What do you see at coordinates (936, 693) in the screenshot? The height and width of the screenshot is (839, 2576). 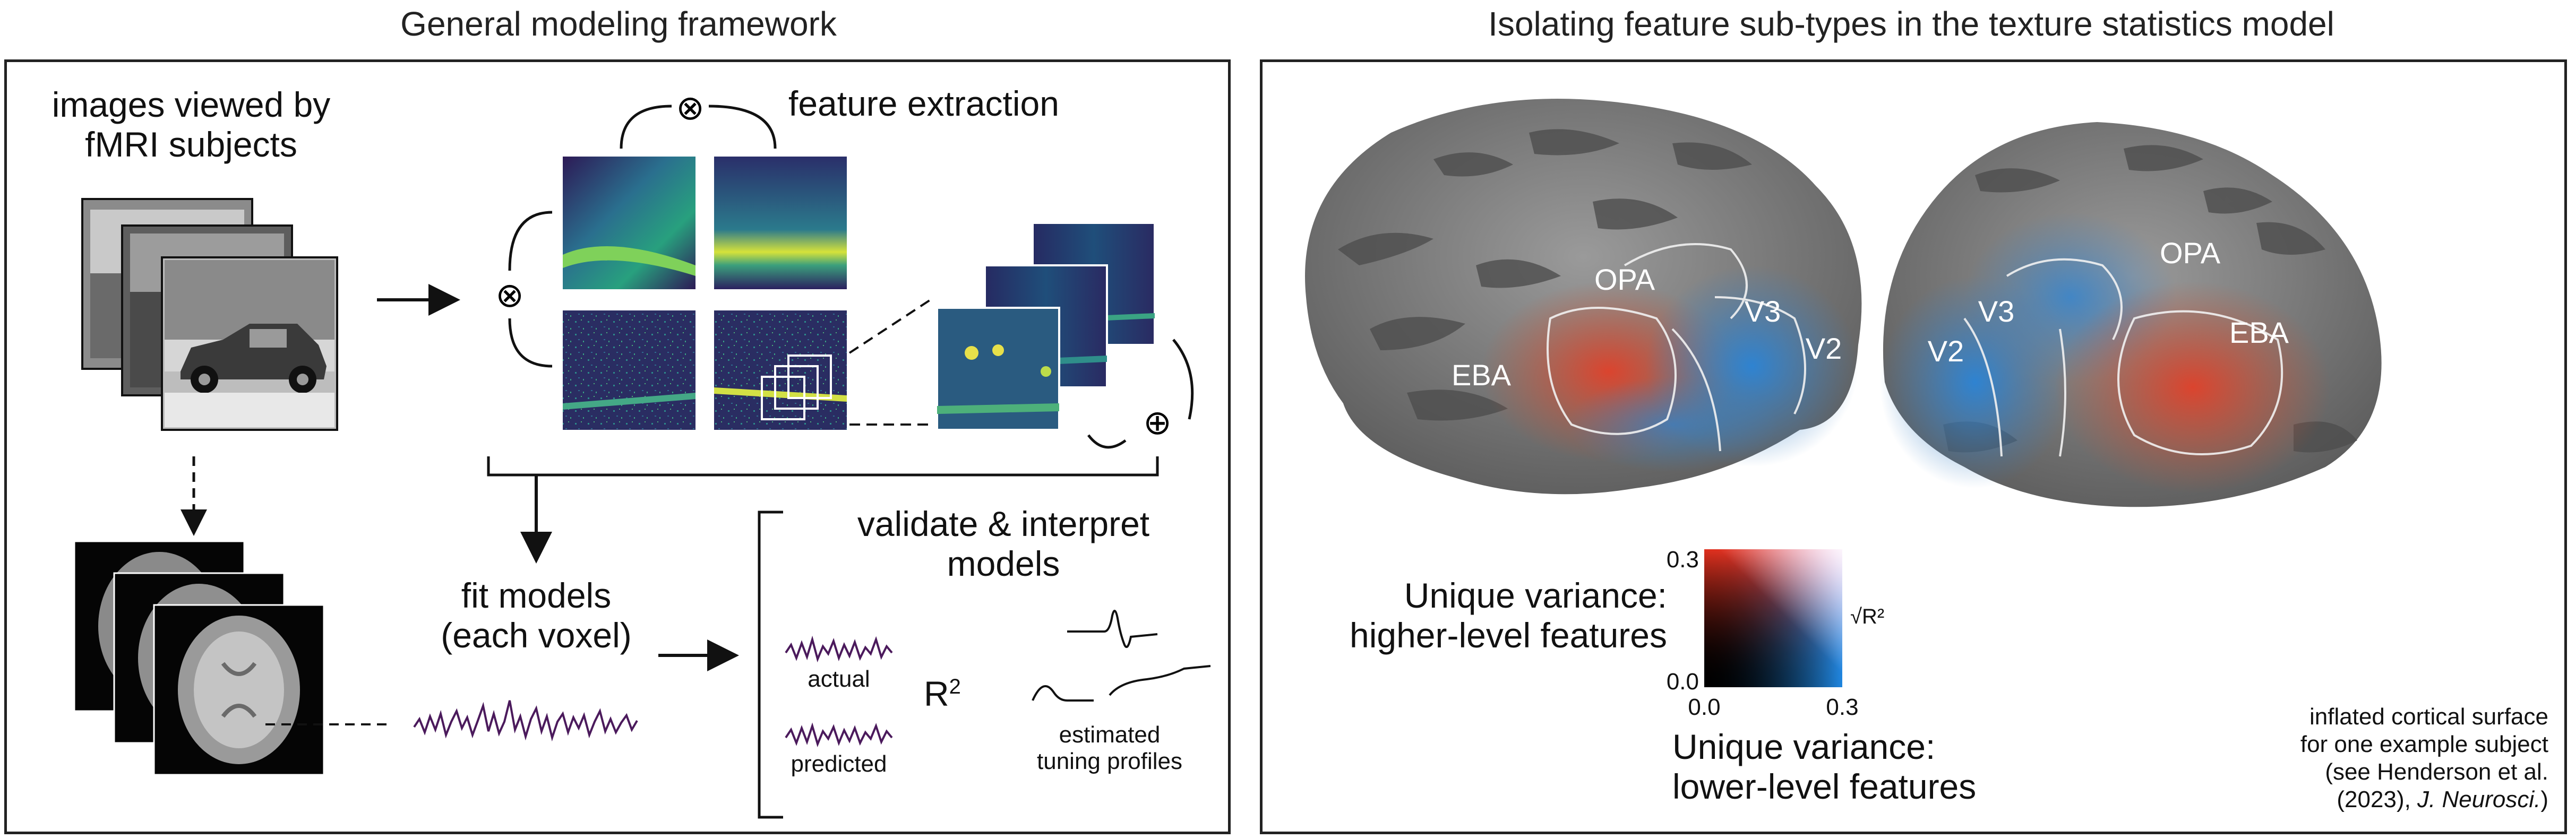 I see `r-squared-base: R` at bounding box center [936, 693].